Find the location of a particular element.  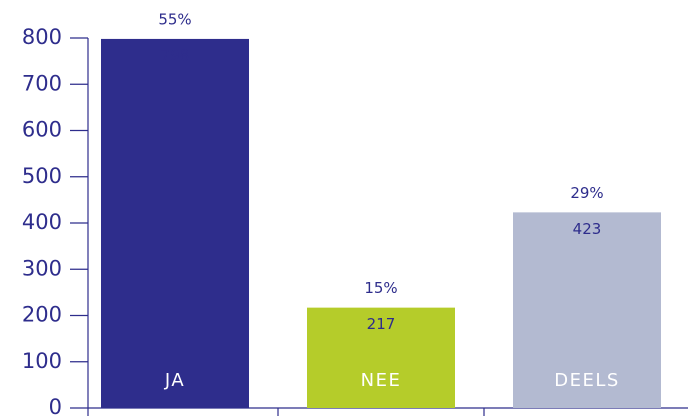

category-label: JA is located at coordinates (174, 380).